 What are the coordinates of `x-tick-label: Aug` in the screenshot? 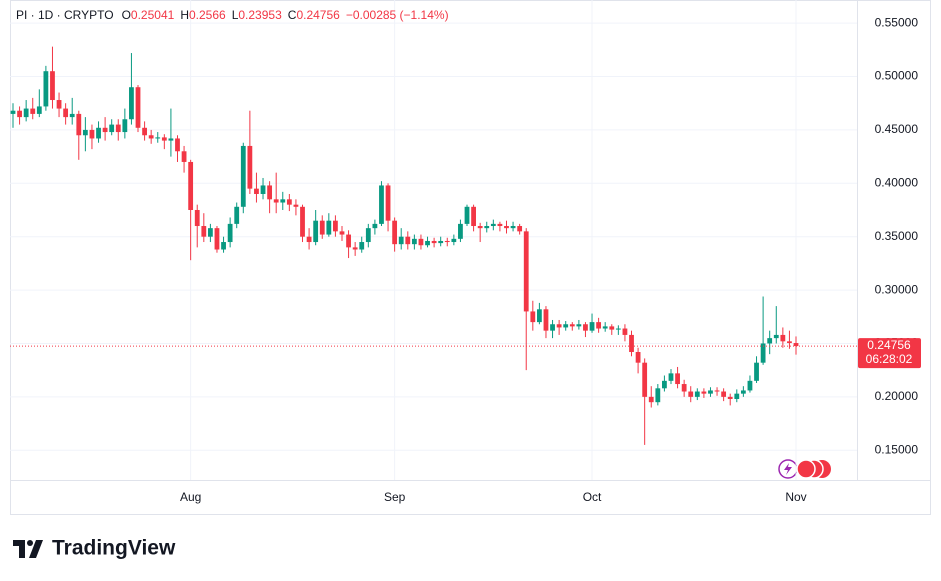 It's located at (190, 497).